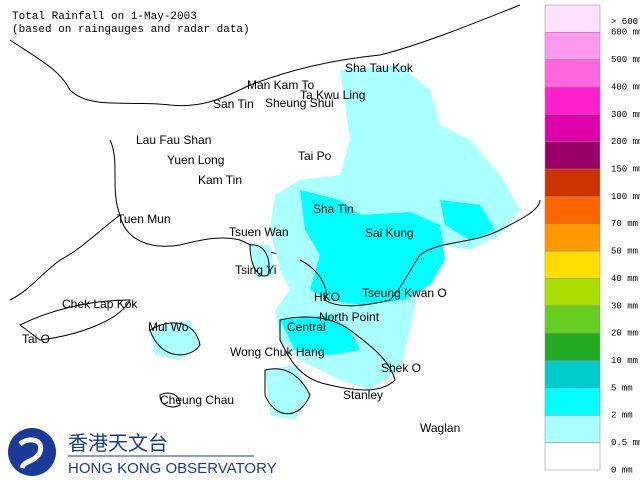 The image size is (640, 480). Describe the element at coordinates (379, 68) in the screenshot. I see `place-label: Sha Tau Kok` at that location.